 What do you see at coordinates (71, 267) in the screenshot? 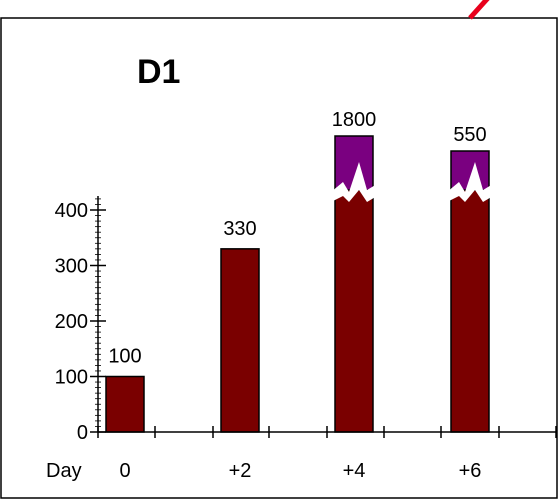
I see `y-tick-label-3: 300` at bounding box center [71, 267].